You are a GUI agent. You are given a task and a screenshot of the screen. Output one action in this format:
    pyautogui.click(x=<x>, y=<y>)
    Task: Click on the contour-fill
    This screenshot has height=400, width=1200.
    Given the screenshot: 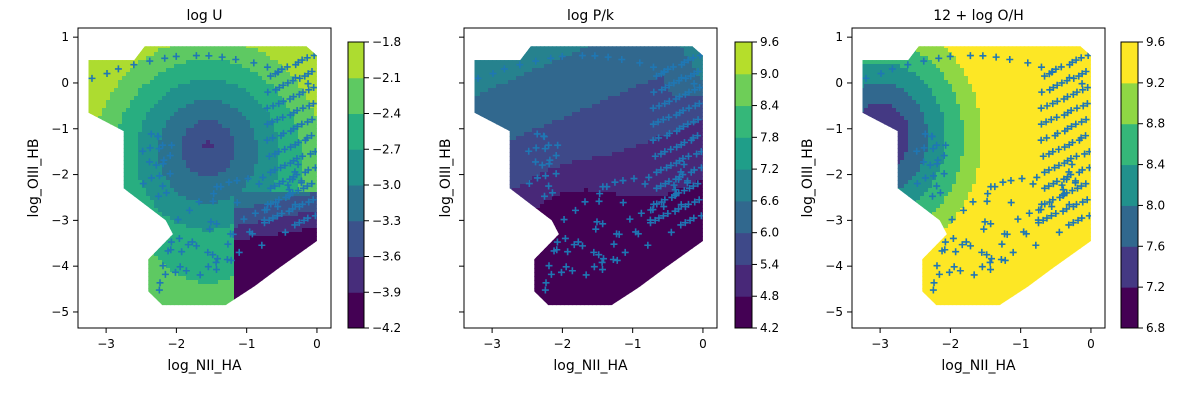 What is the action you would take?
    pyautogui.click(x=202, y=176)
    